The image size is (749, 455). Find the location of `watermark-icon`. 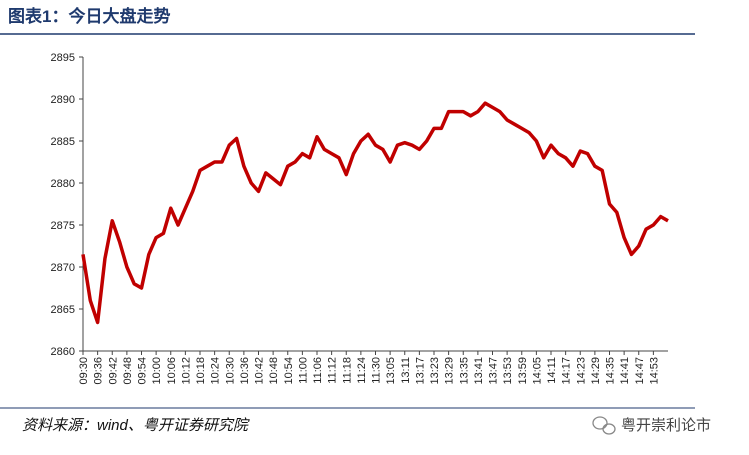

watermark-icon is located at coordinates (604, 425).